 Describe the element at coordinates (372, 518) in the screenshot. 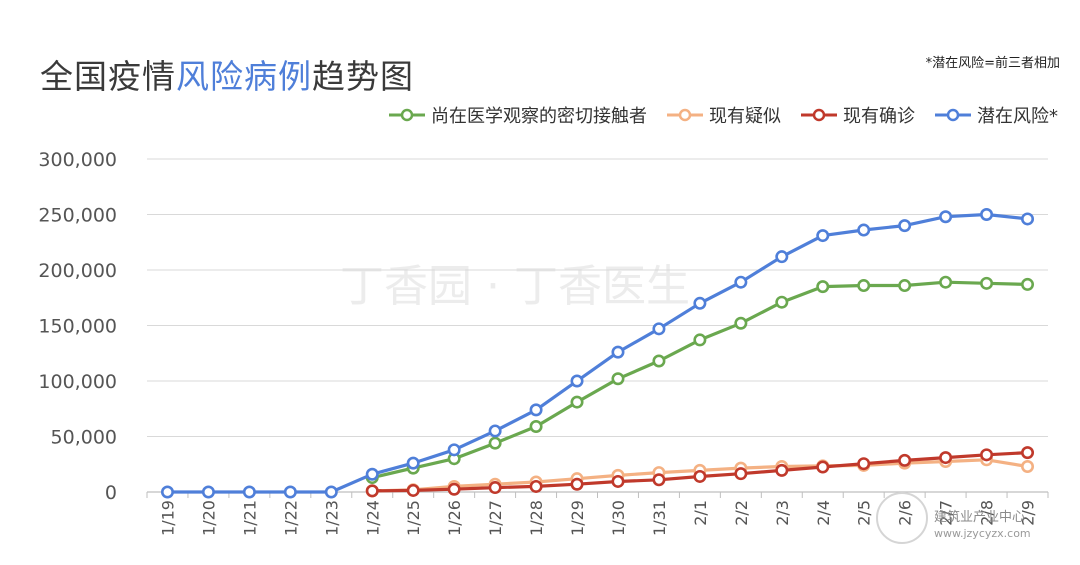

I see `x-tick-label: 1/24` at that location.